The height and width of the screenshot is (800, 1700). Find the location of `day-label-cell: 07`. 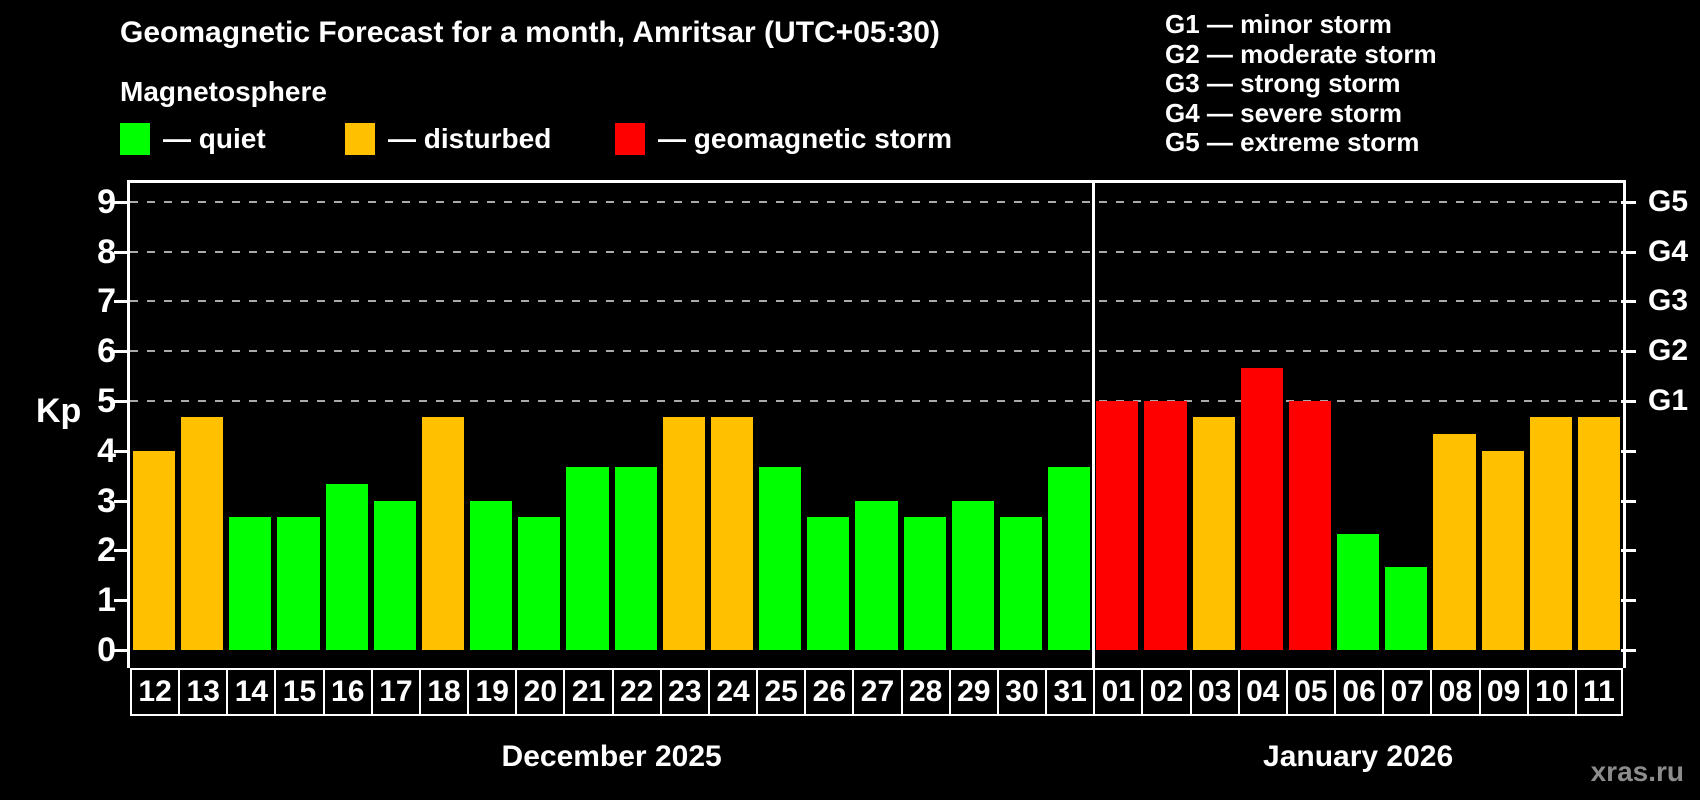

day-label-cell: 07 is located at coordinates (1407, 692).